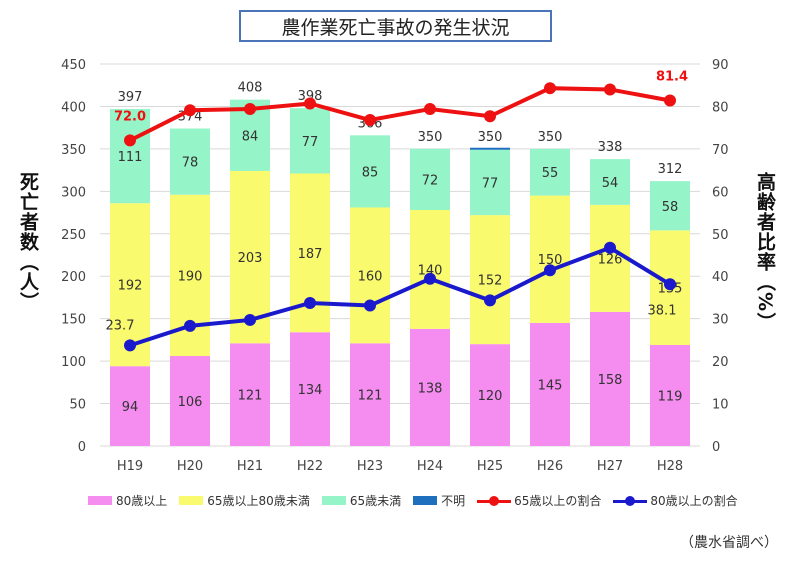 This screenshot has height=566, width=800. What do you see at coordinates (670, 466) in the screenshot?
I see `x-tick-label: H28` at bounding box center [670, 466].